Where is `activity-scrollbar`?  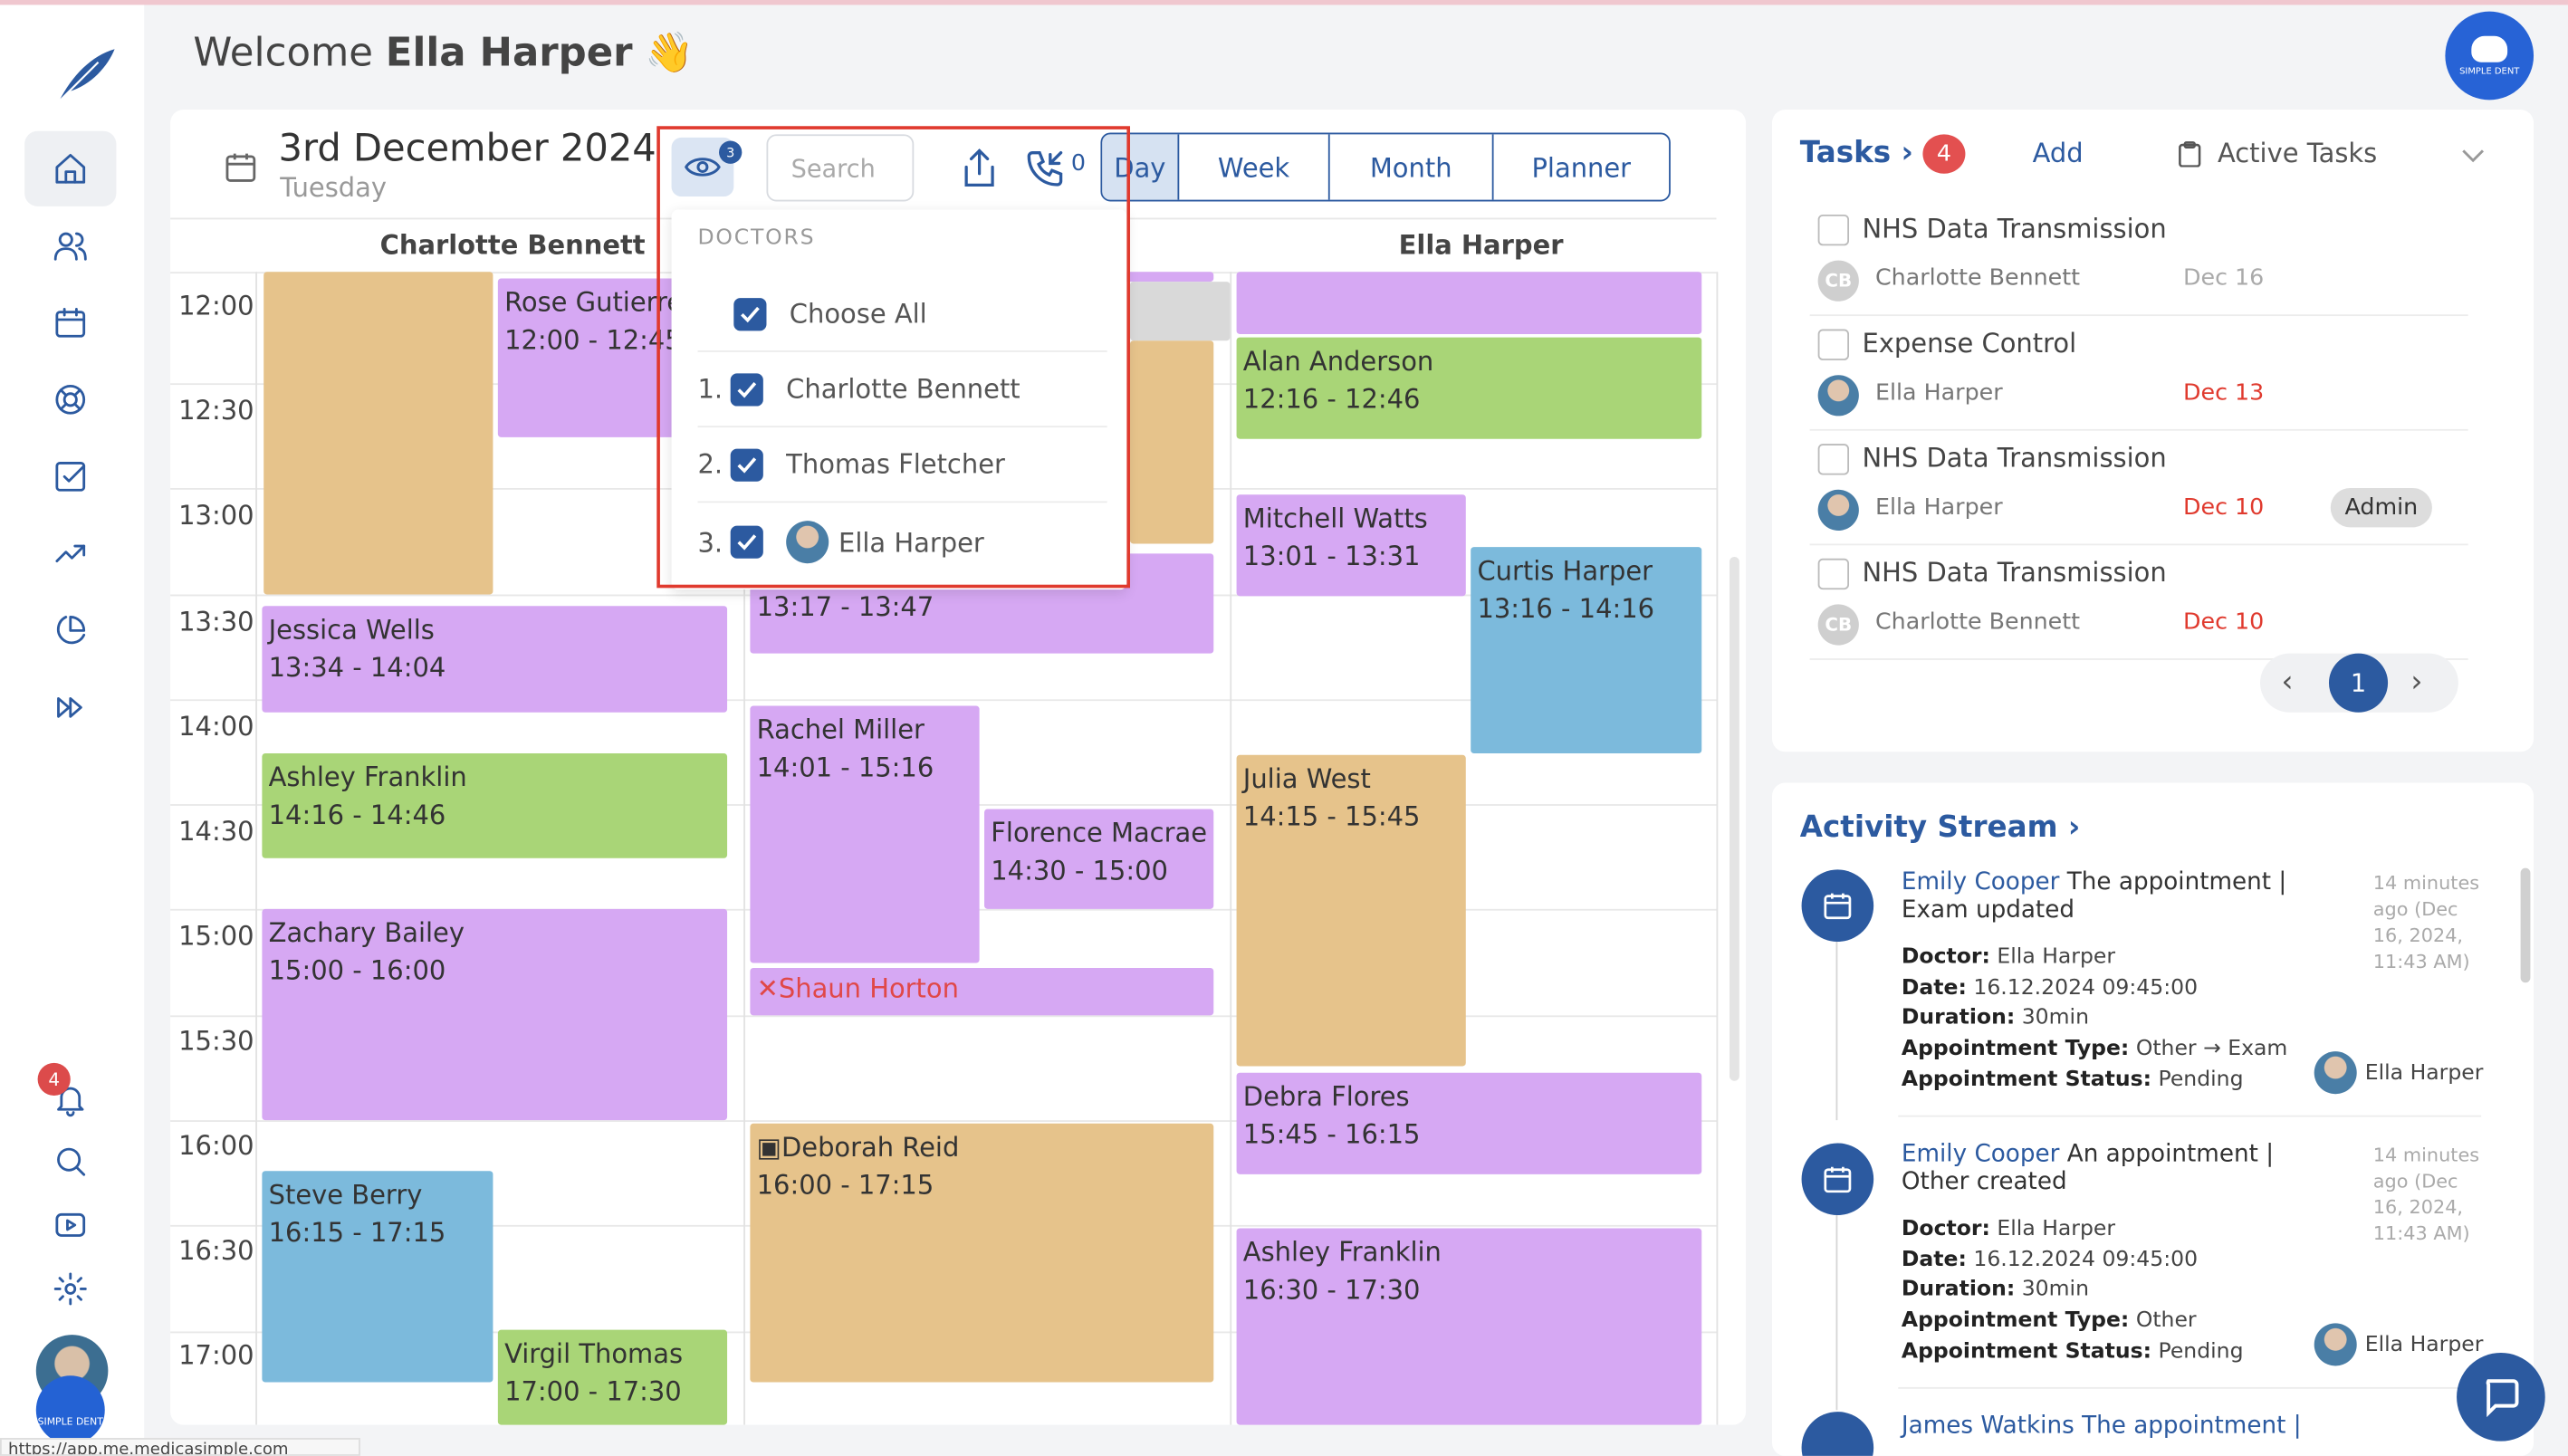
activity-scrollbar is located at coordinates (2526, 925).